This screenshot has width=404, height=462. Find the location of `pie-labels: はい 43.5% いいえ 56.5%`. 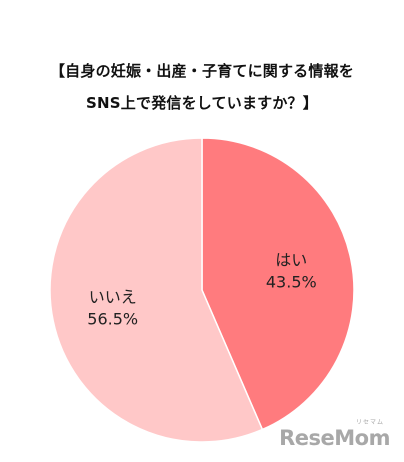

pie-labels: はい 43.5% いいえ 56.5% is located at coordinates (201, 290).